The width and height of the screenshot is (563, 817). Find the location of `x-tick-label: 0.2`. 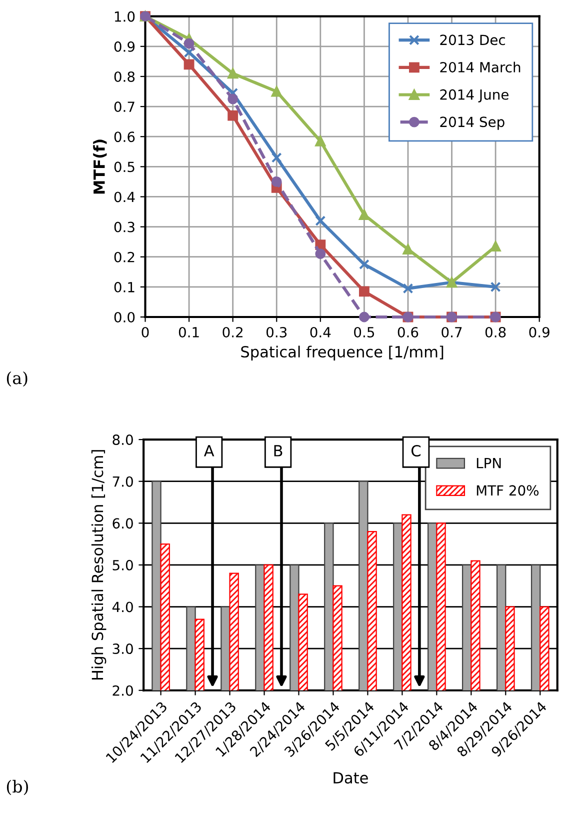

x-tick-label: 0.2 is located at coordinates (232, 332).